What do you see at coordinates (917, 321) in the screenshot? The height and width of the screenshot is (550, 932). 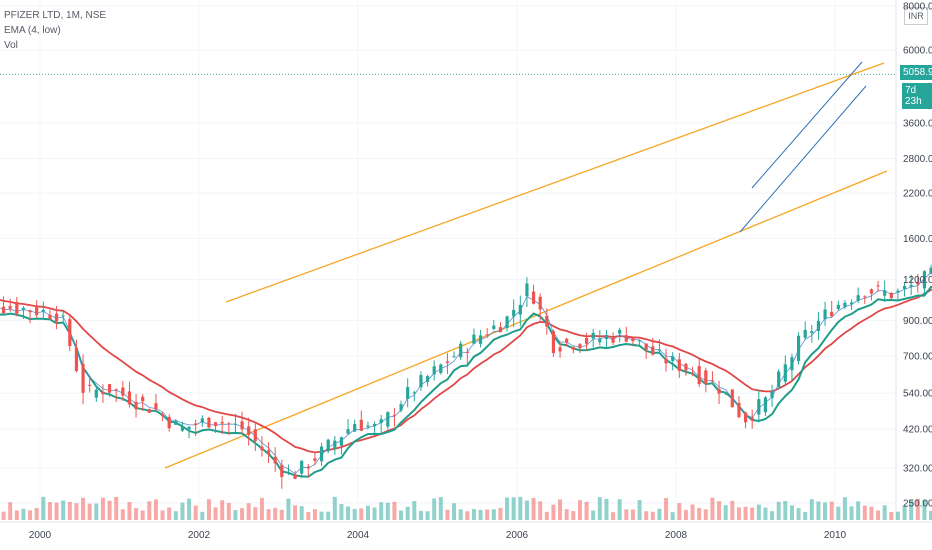 I see `price-tick-label: 900.00` at bounding box center [917, 321].